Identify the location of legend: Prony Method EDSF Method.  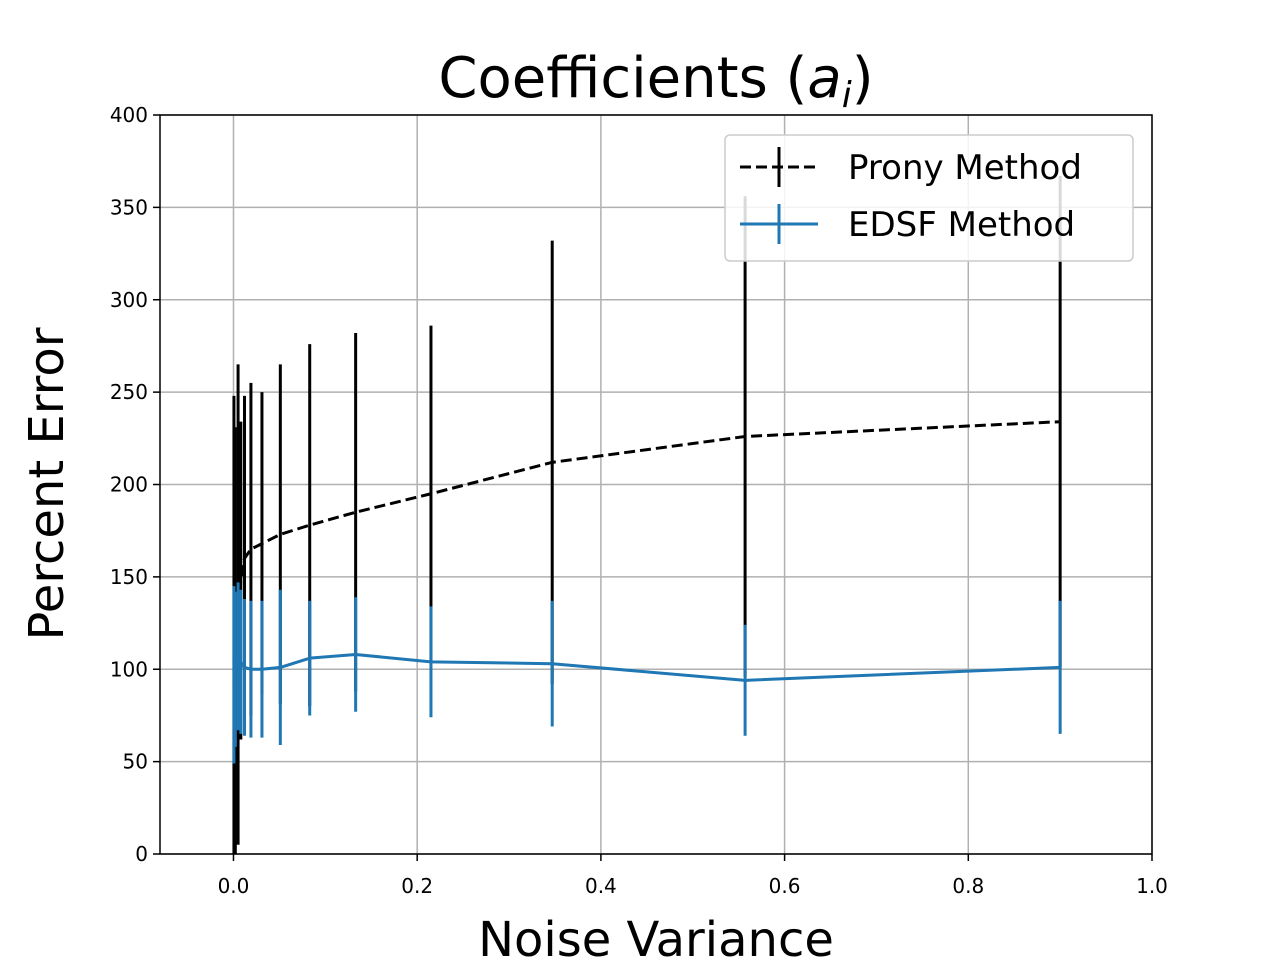
(929, 198).